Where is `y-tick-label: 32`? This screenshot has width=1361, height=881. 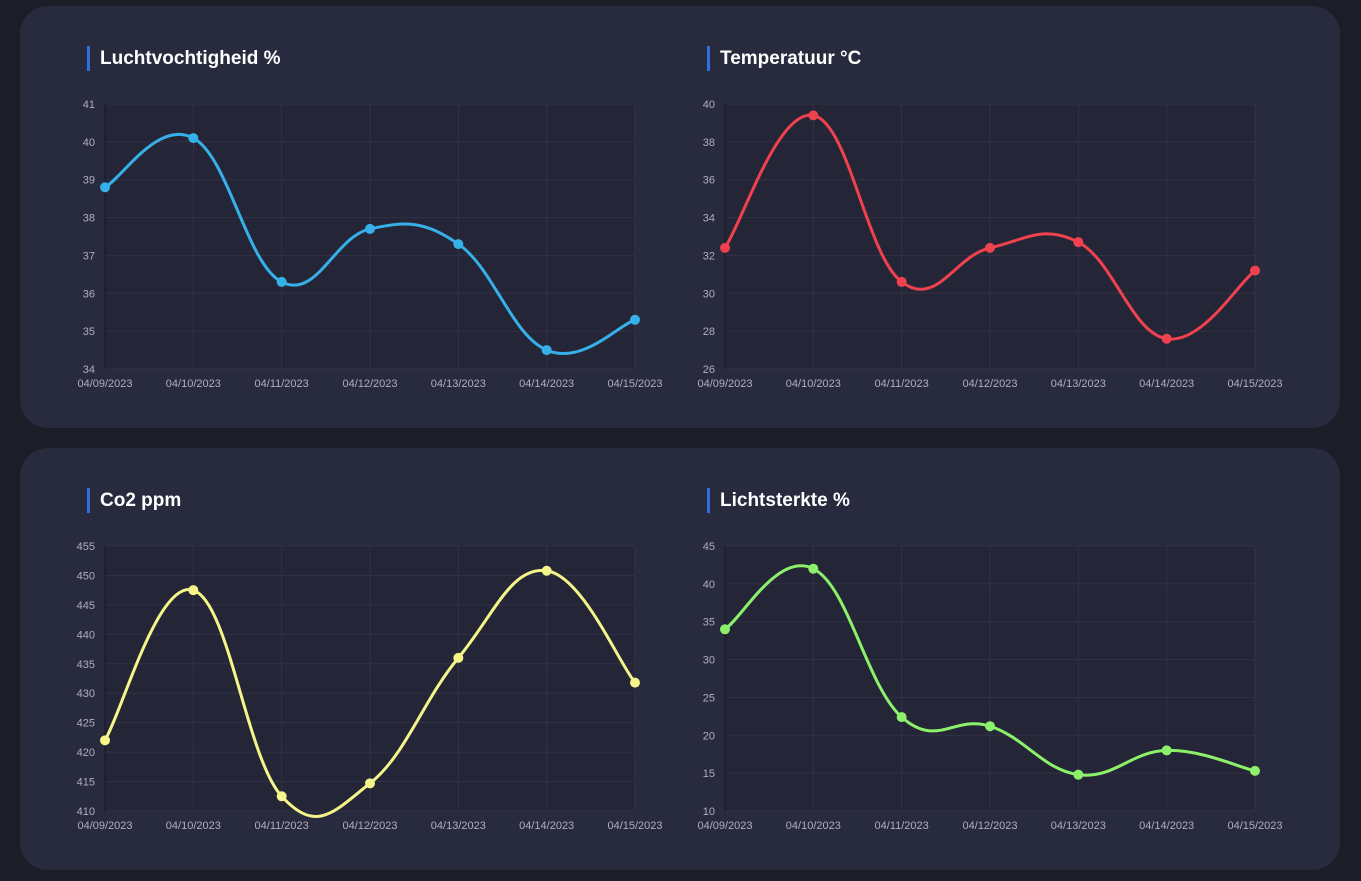
y-tick-label: 32 is located at coordinates (709, 256).